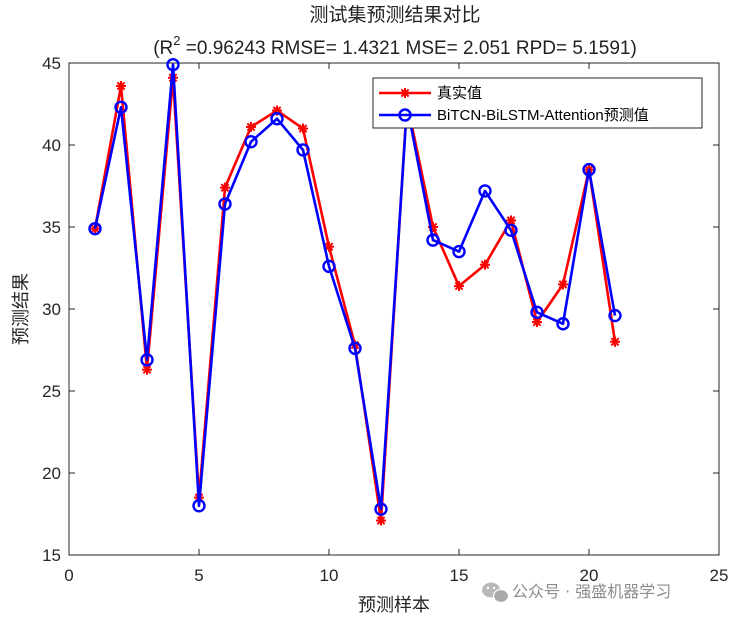  I want to click on legend-entry-1: BiTCN-BiLSTM-Attention预测值, so click(514, 115).